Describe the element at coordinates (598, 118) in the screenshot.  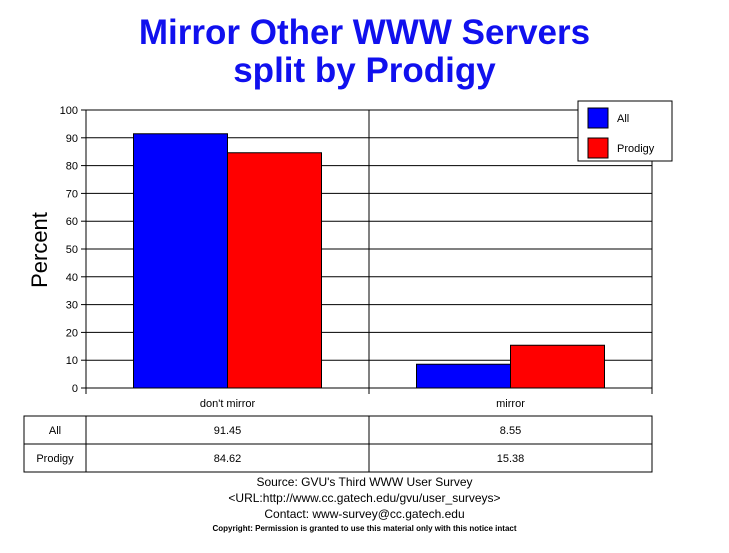
I see `legend-swatch-all` at that location.